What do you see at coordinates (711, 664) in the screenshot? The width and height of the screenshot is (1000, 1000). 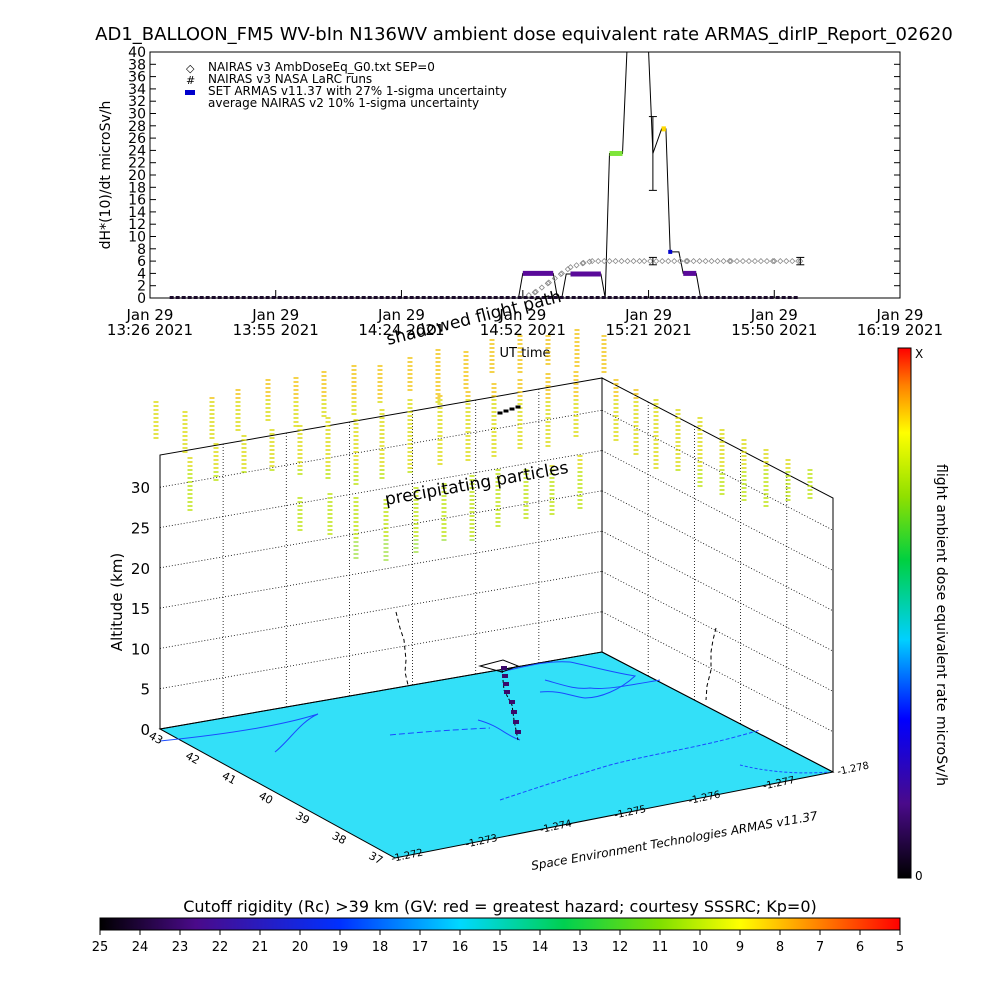 I see `flight-path-shadow-right` at bounding box center [711, 664].